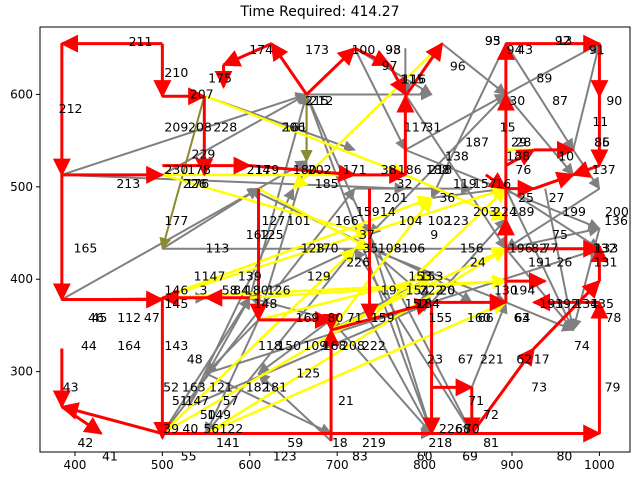 This screenshot has width=640, height=480. Describe the element at coordinates (241, 289) in the screenshot. I see `node-label: 84` at that location.